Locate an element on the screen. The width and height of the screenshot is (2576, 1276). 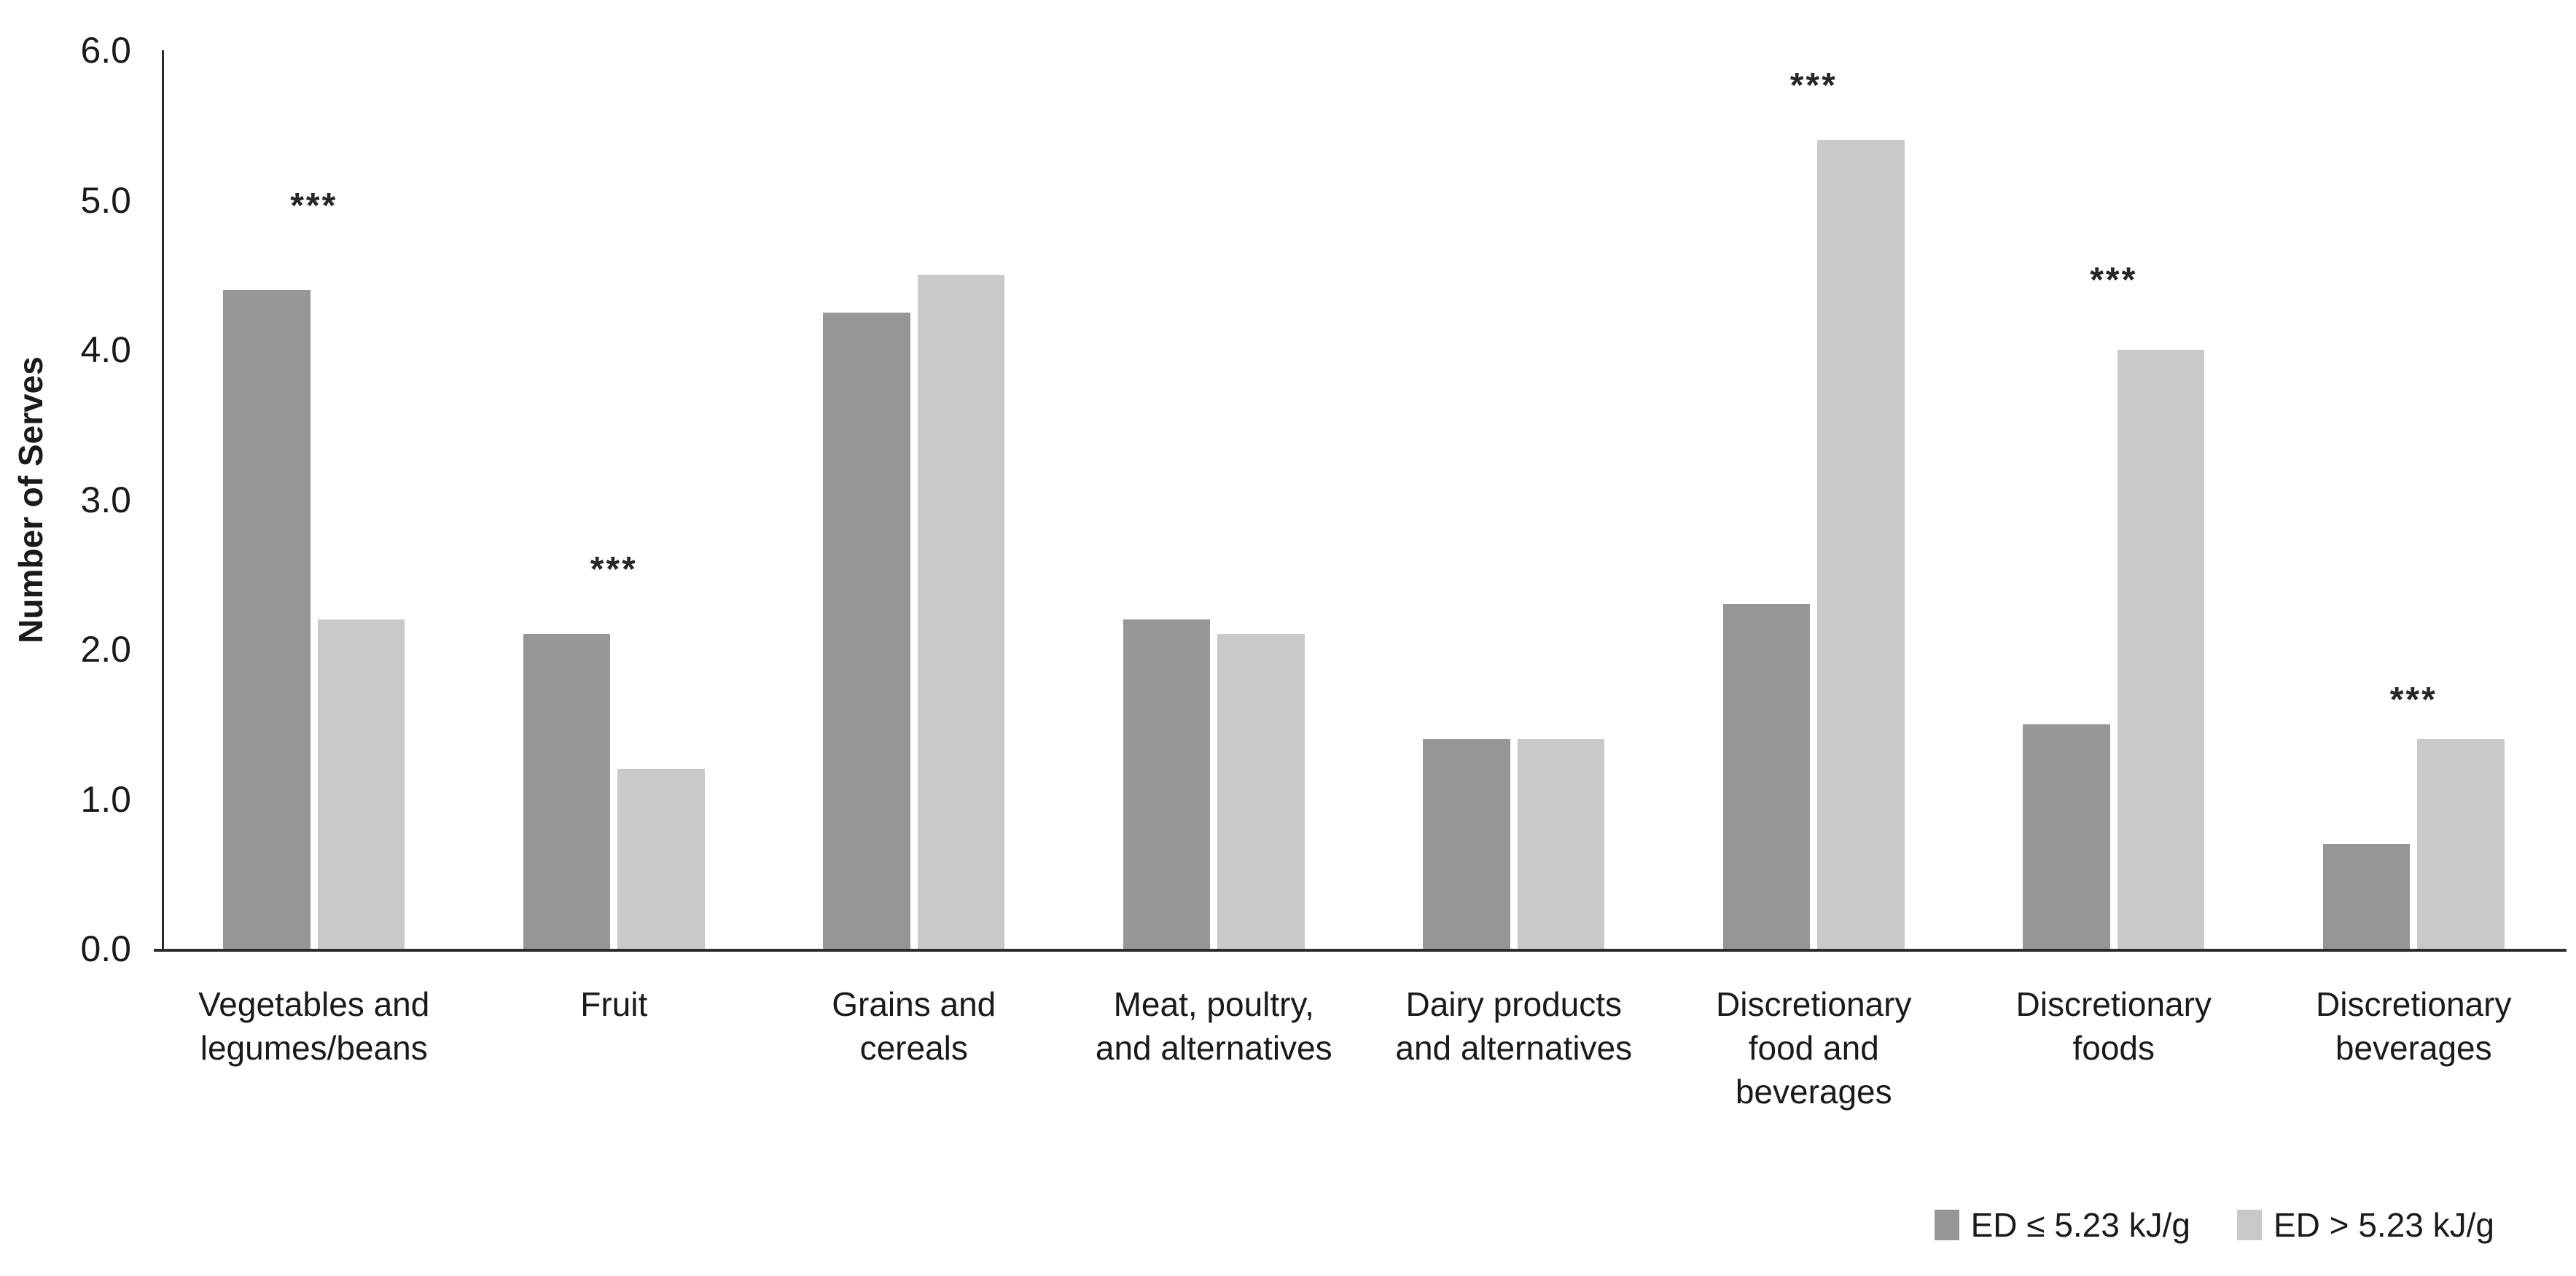
category-label: Vegetables and legumes/beans is located at coordinates (314, 1026).